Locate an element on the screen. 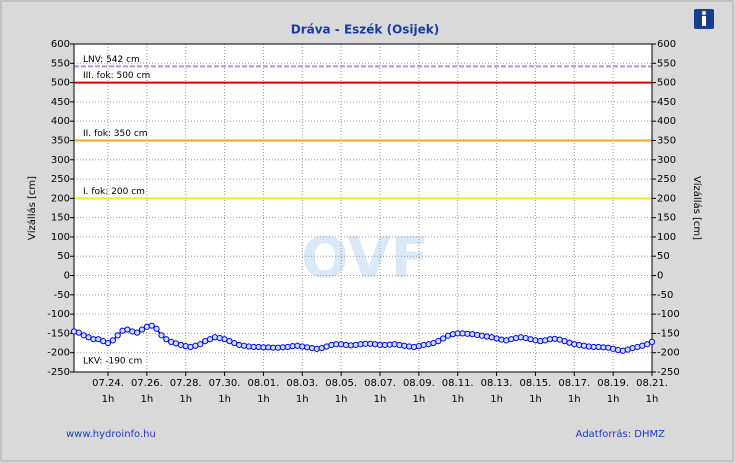  y-tick-label: 600 is located at coordinates (60, 44).